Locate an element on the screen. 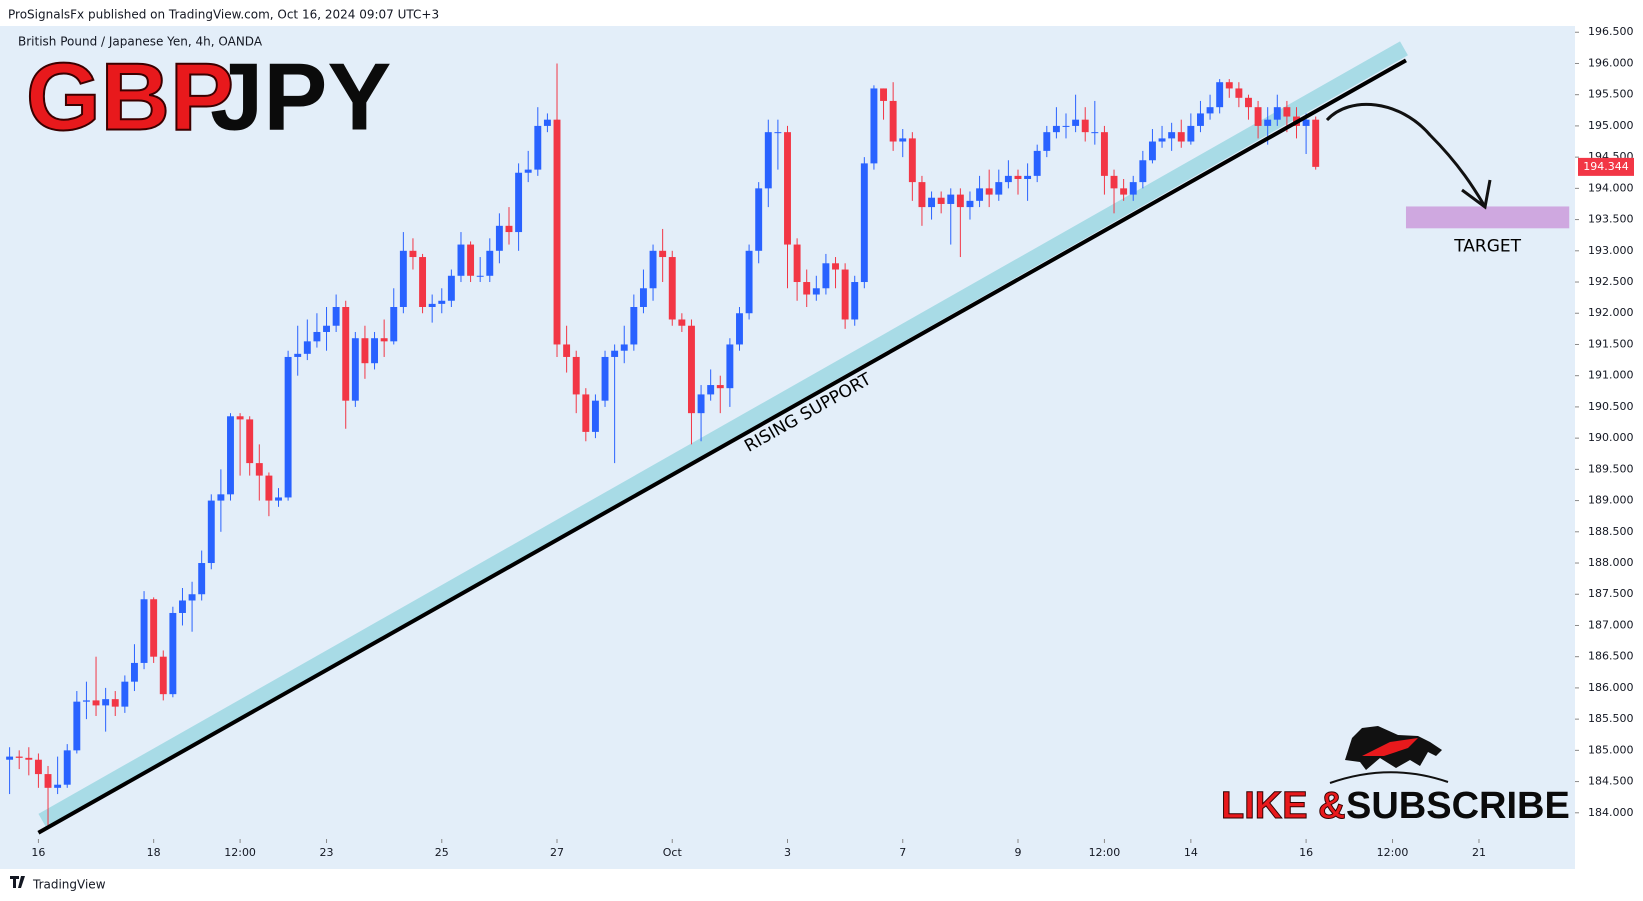  cta-part: LIKE & is located at coordinates (1283, 806).